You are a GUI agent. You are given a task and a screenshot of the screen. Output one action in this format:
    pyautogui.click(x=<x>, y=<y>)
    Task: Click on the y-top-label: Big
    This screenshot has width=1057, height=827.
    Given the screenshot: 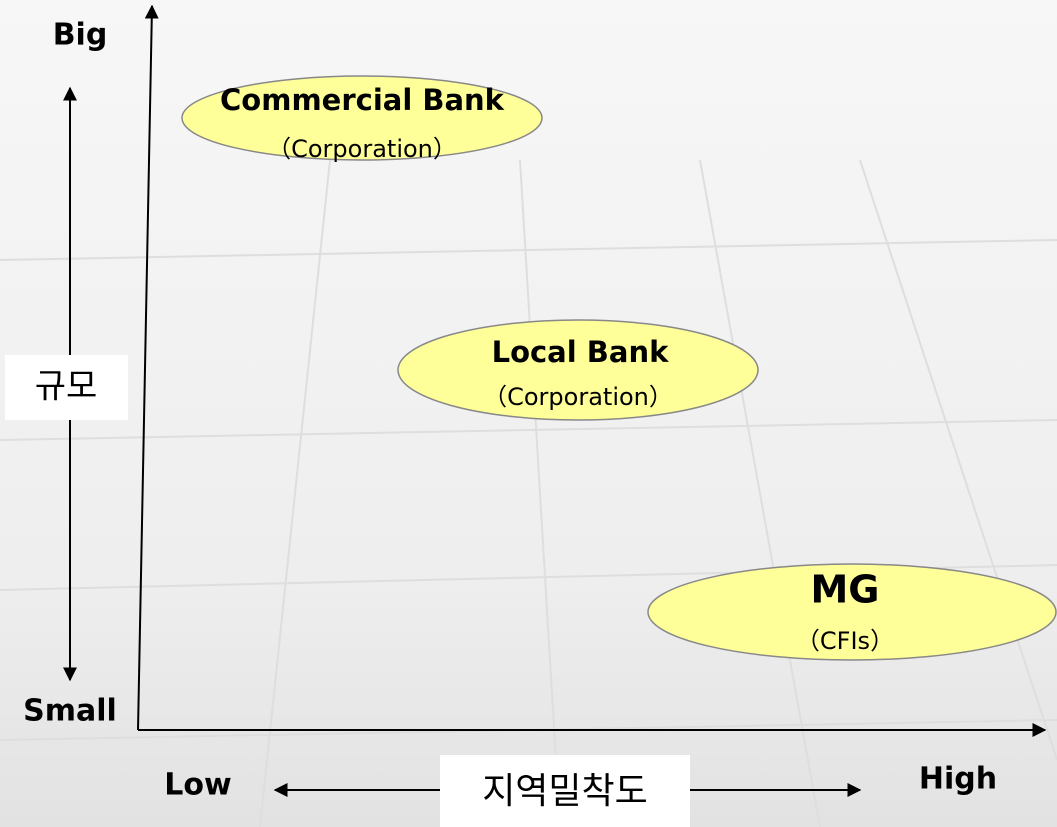 What is the action you would take?
    pyautogui.click(x=80, y=35)
    